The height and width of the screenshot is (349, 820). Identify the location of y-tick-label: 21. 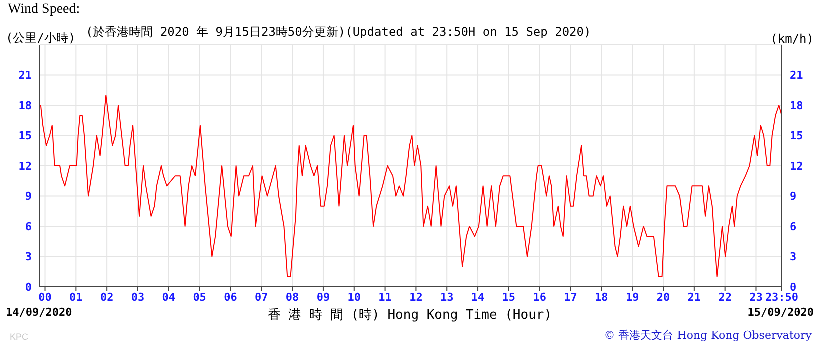
(25, 75).